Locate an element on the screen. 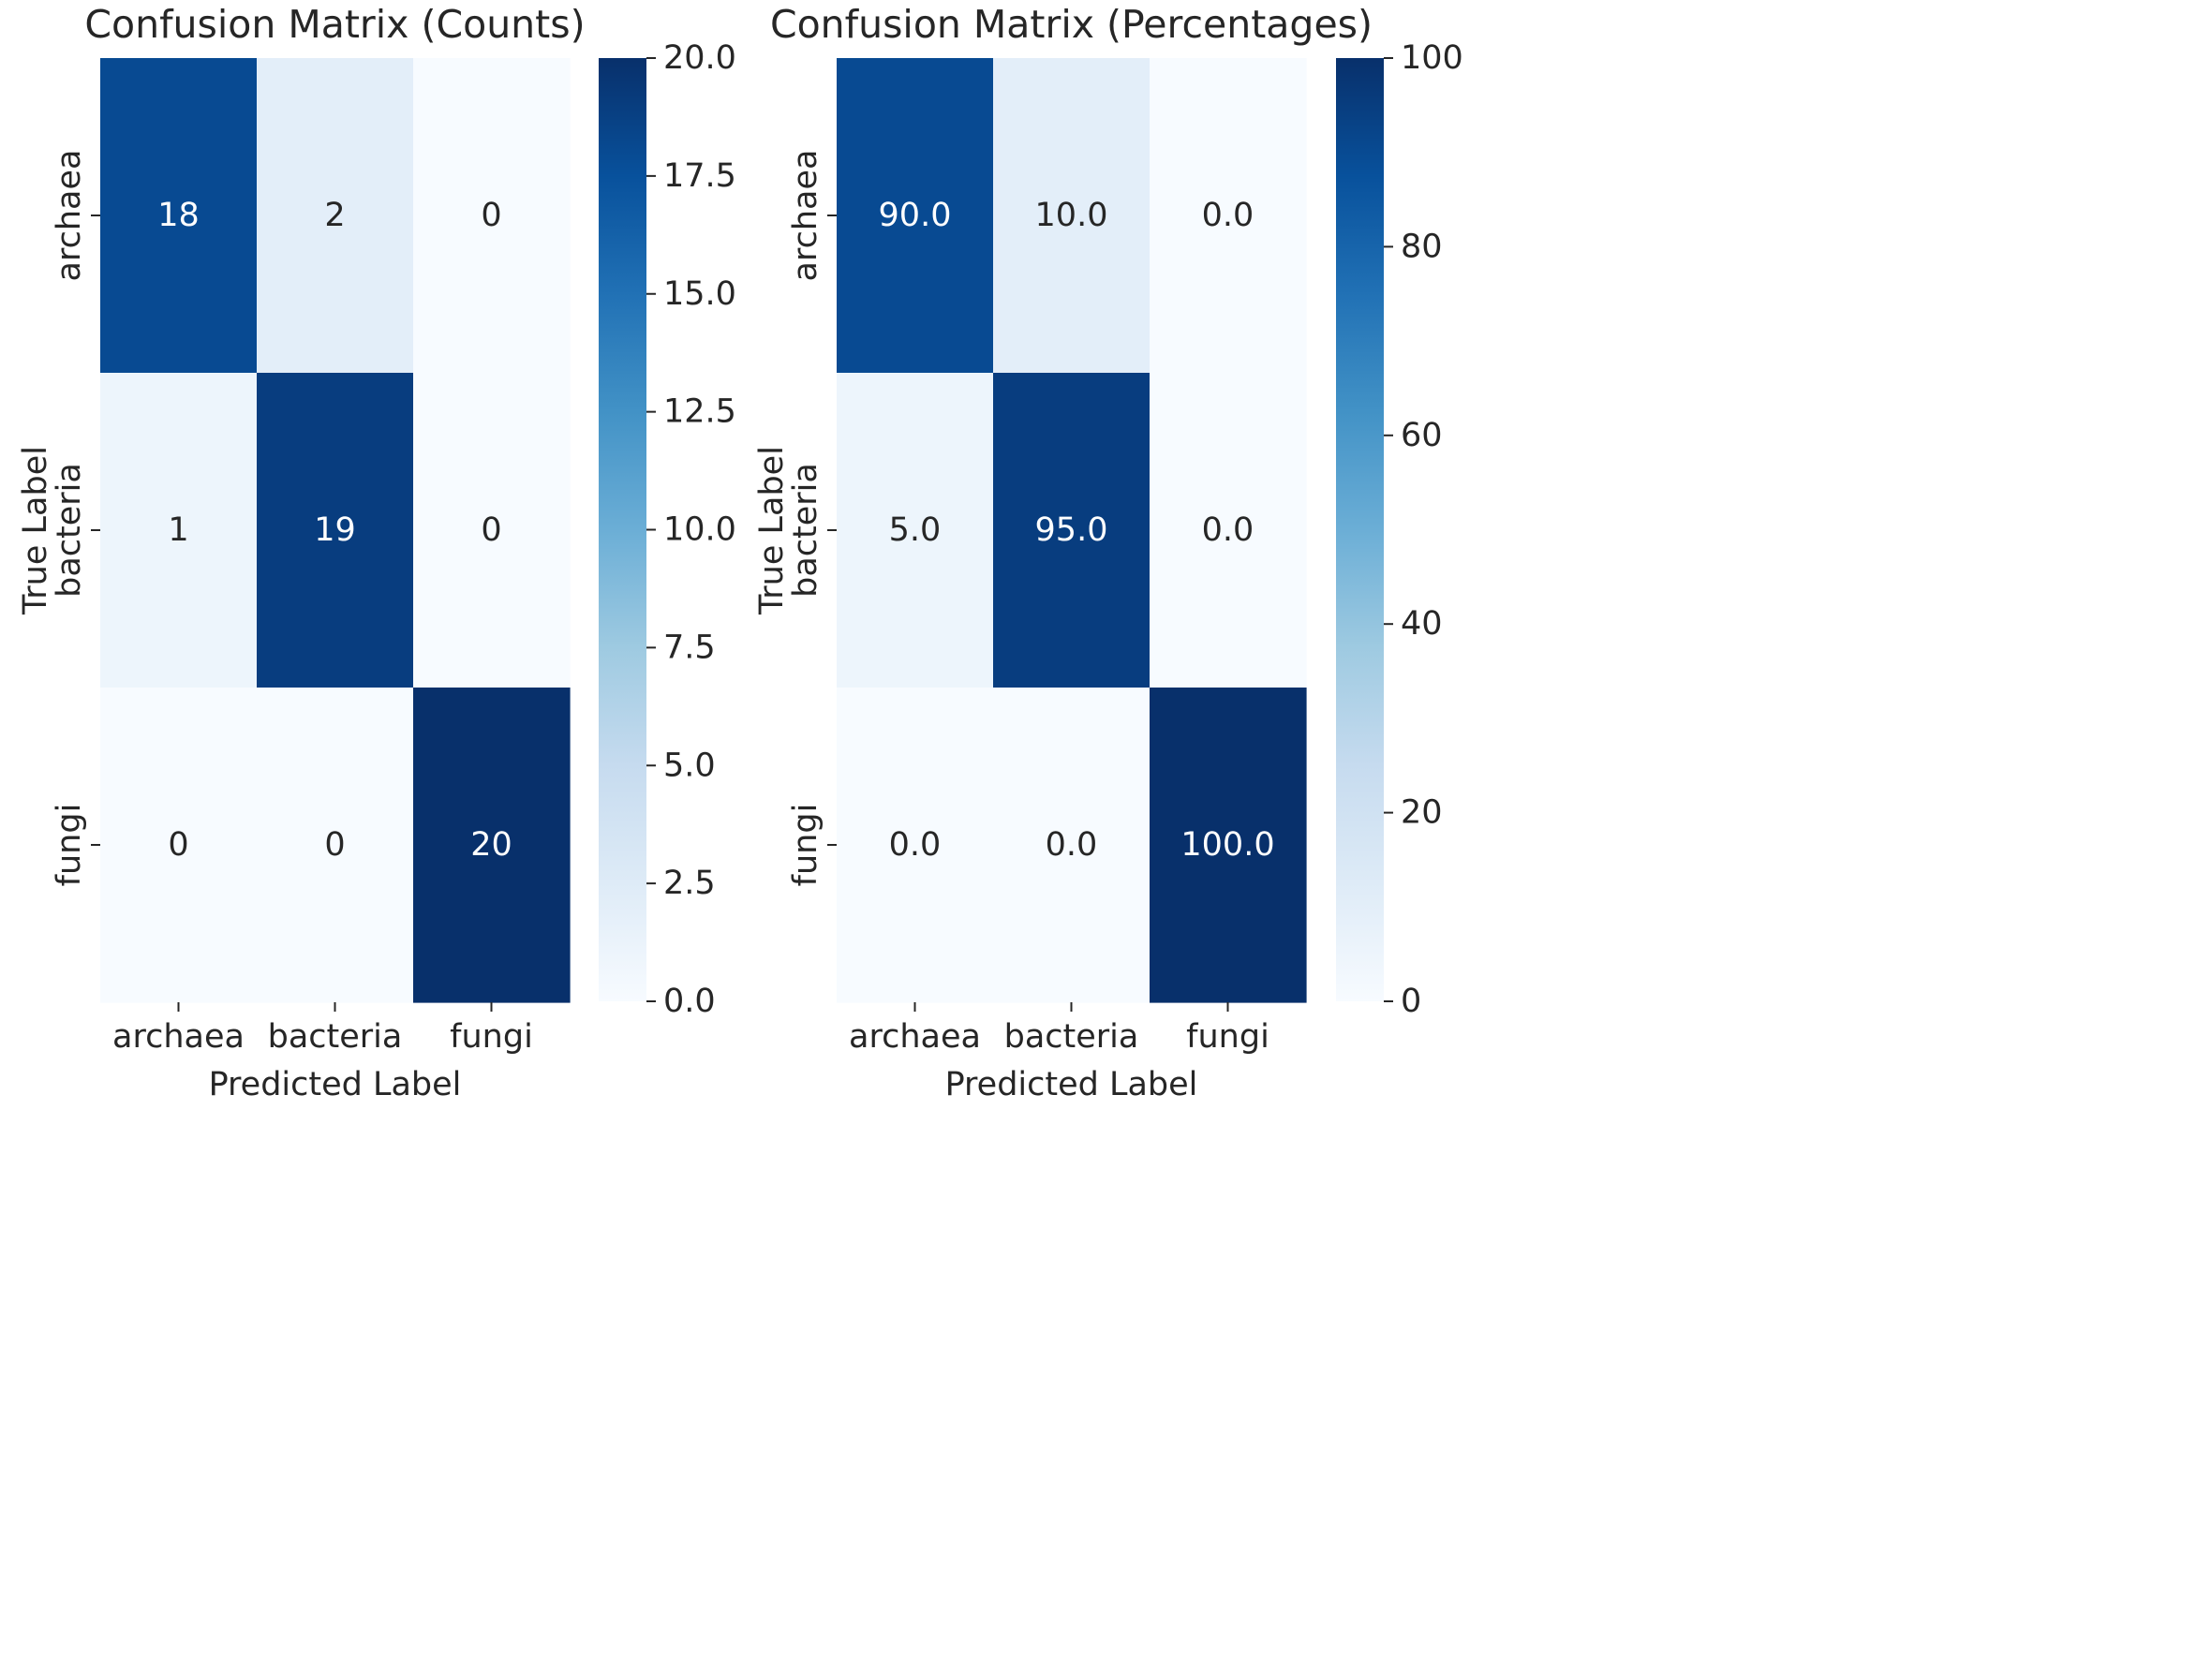 The image size is (2212, 1657). colorbar-tick-label: 0.0 is located at coordinates (689, 1002).